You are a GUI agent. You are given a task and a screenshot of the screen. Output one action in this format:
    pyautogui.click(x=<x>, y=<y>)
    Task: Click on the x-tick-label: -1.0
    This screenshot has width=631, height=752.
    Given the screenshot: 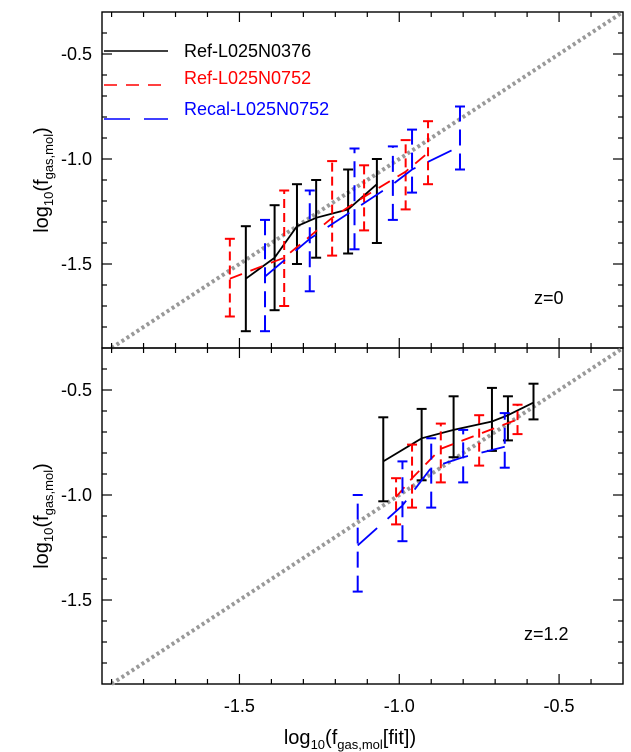 What is the action you would take?
    pyautogui.click(x=399, y=706)
    